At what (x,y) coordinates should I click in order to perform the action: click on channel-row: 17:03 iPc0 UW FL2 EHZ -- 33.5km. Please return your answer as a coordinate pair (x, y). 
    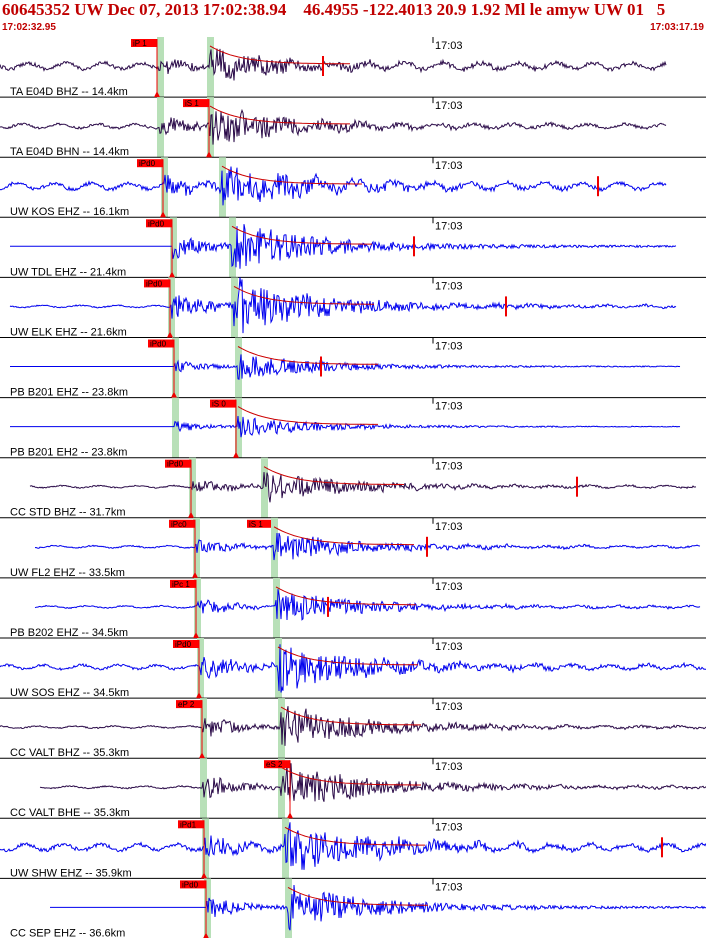
    Looking at the image, I should click on (353, 548).